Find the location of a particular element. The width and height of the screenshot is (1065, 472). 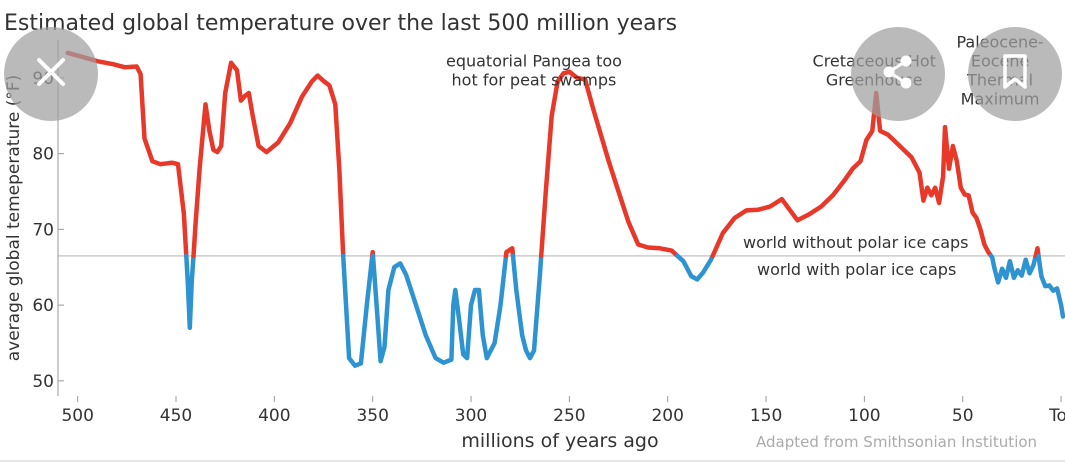

close-button is located at coordinates (51, 74).